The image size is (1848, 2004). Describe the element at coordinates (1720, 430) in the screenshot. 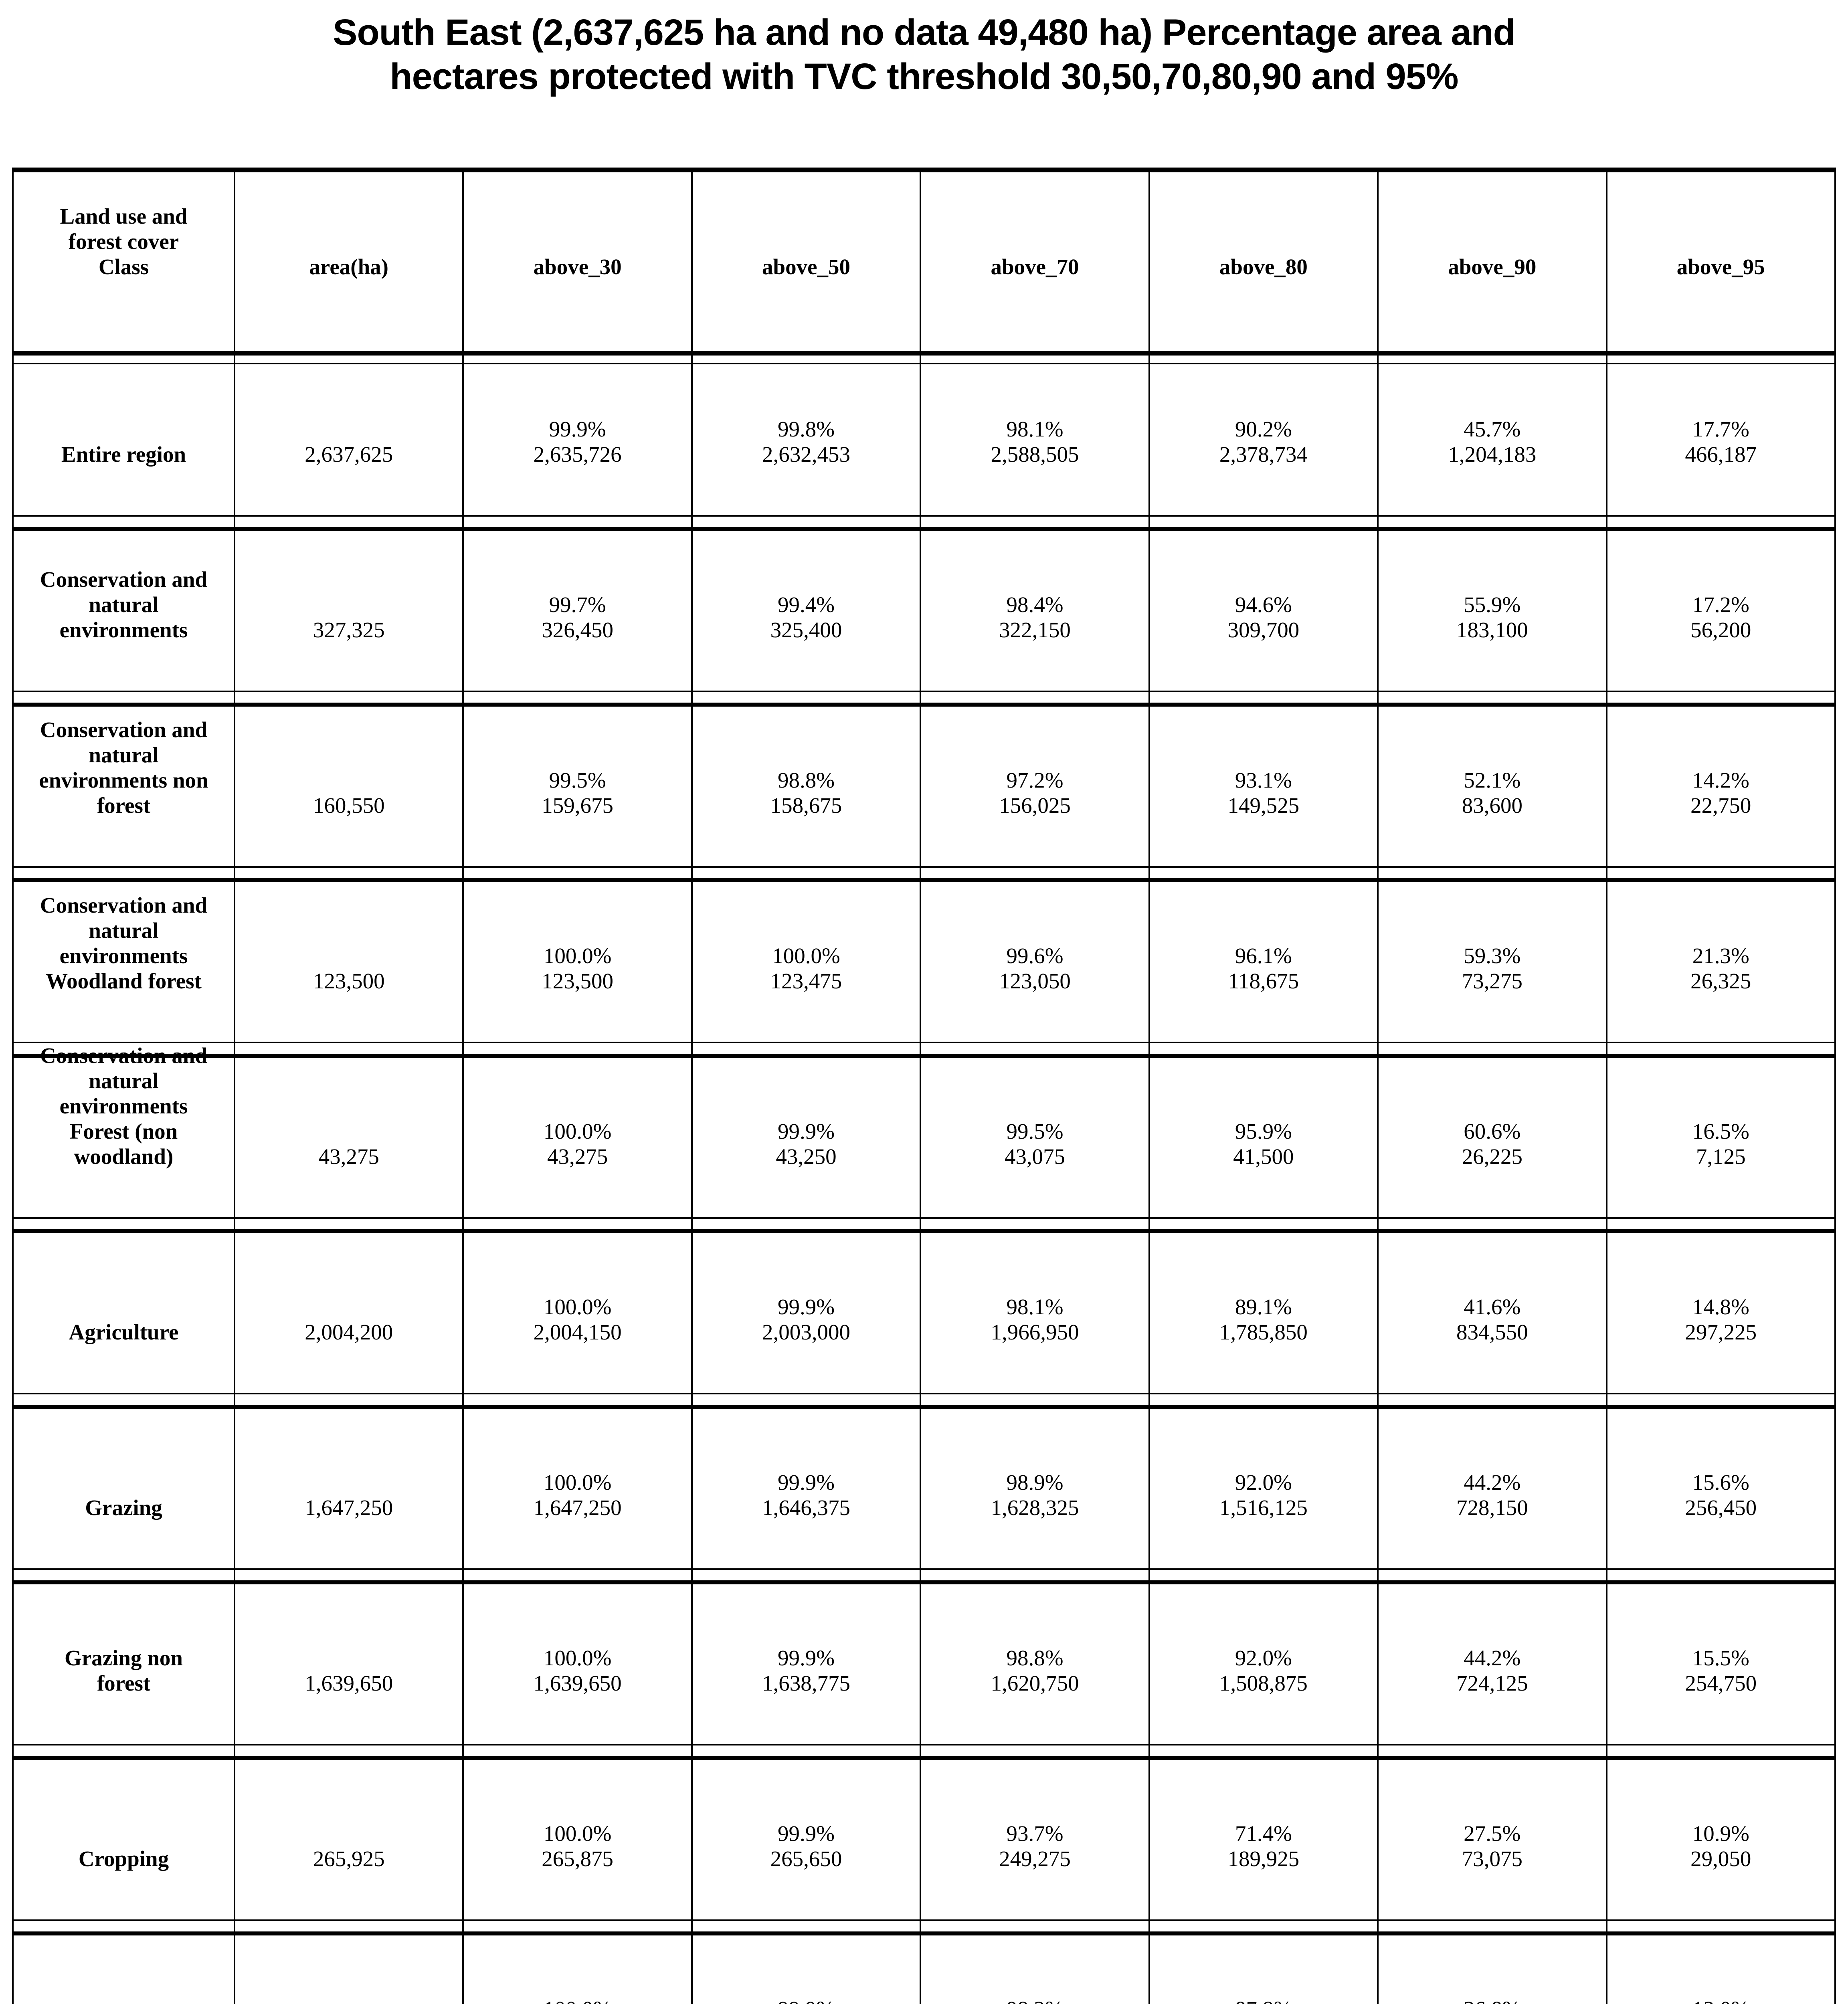

I see `percent-value: 17.7%` at that location.